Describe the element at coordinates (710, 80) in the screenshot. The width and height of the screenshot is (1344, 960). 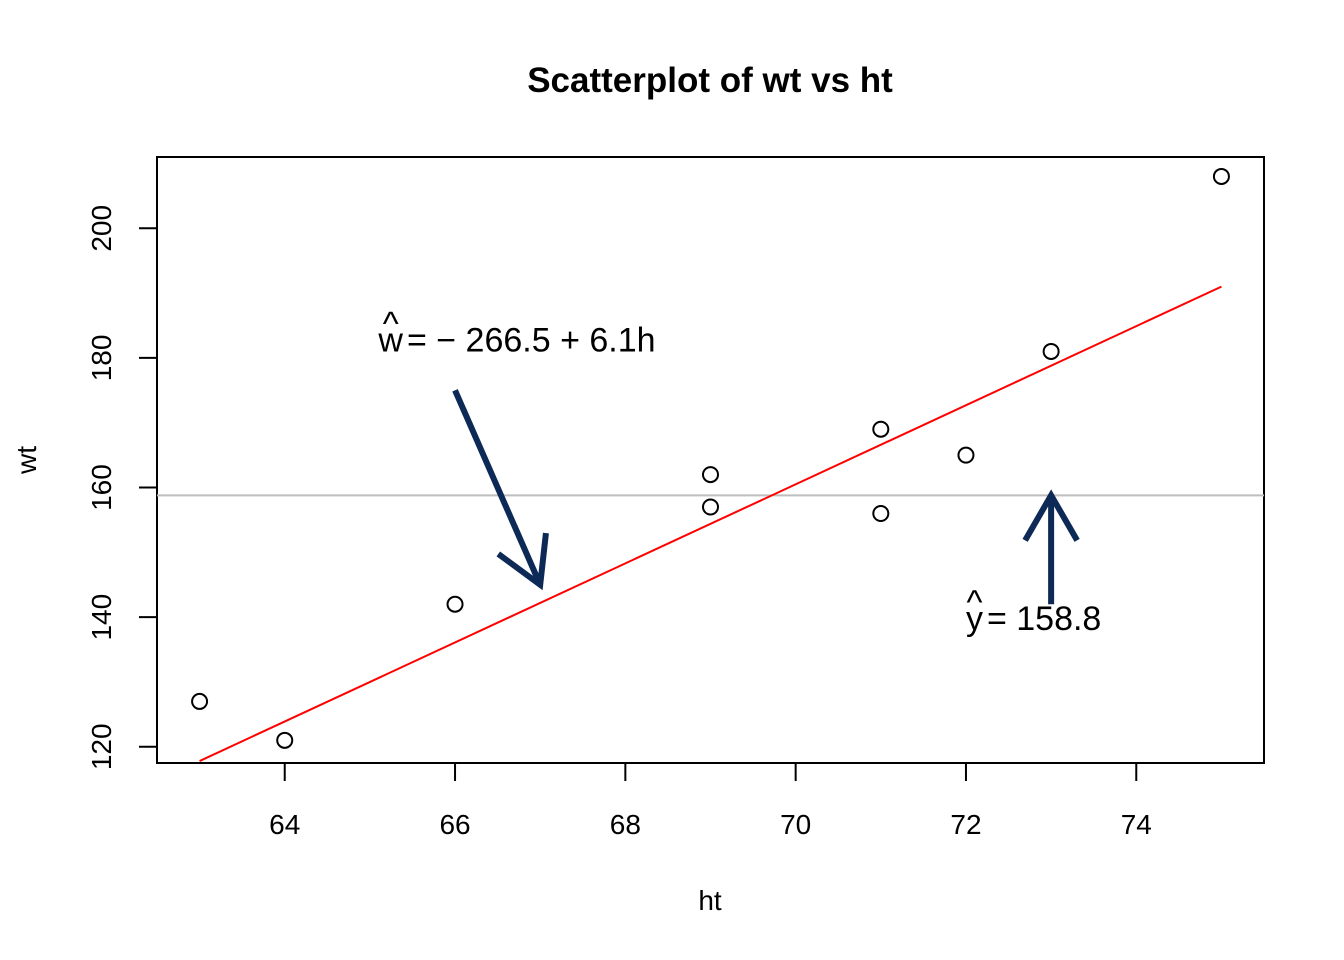
I see `chart-title: Scatterplot of wt vs ht` at that location.